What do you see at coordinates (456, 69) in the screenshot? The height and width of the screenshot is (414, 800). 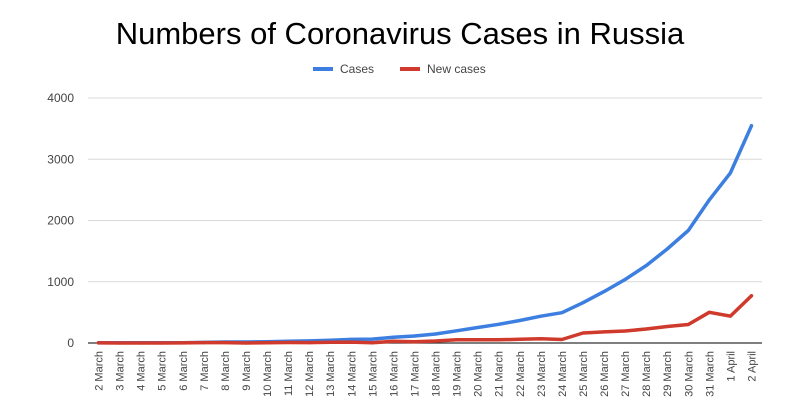 I see `legend-label-new-cases: New cases` at bounding box center [456, 69].